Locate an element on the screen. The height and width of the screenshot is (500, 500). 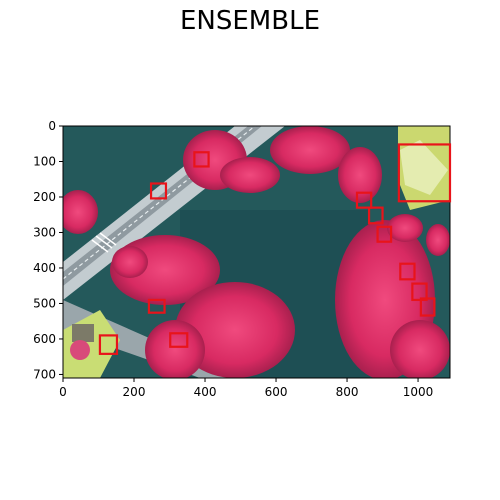
x-tick-label: 200 is located at coordinates (134, 392).